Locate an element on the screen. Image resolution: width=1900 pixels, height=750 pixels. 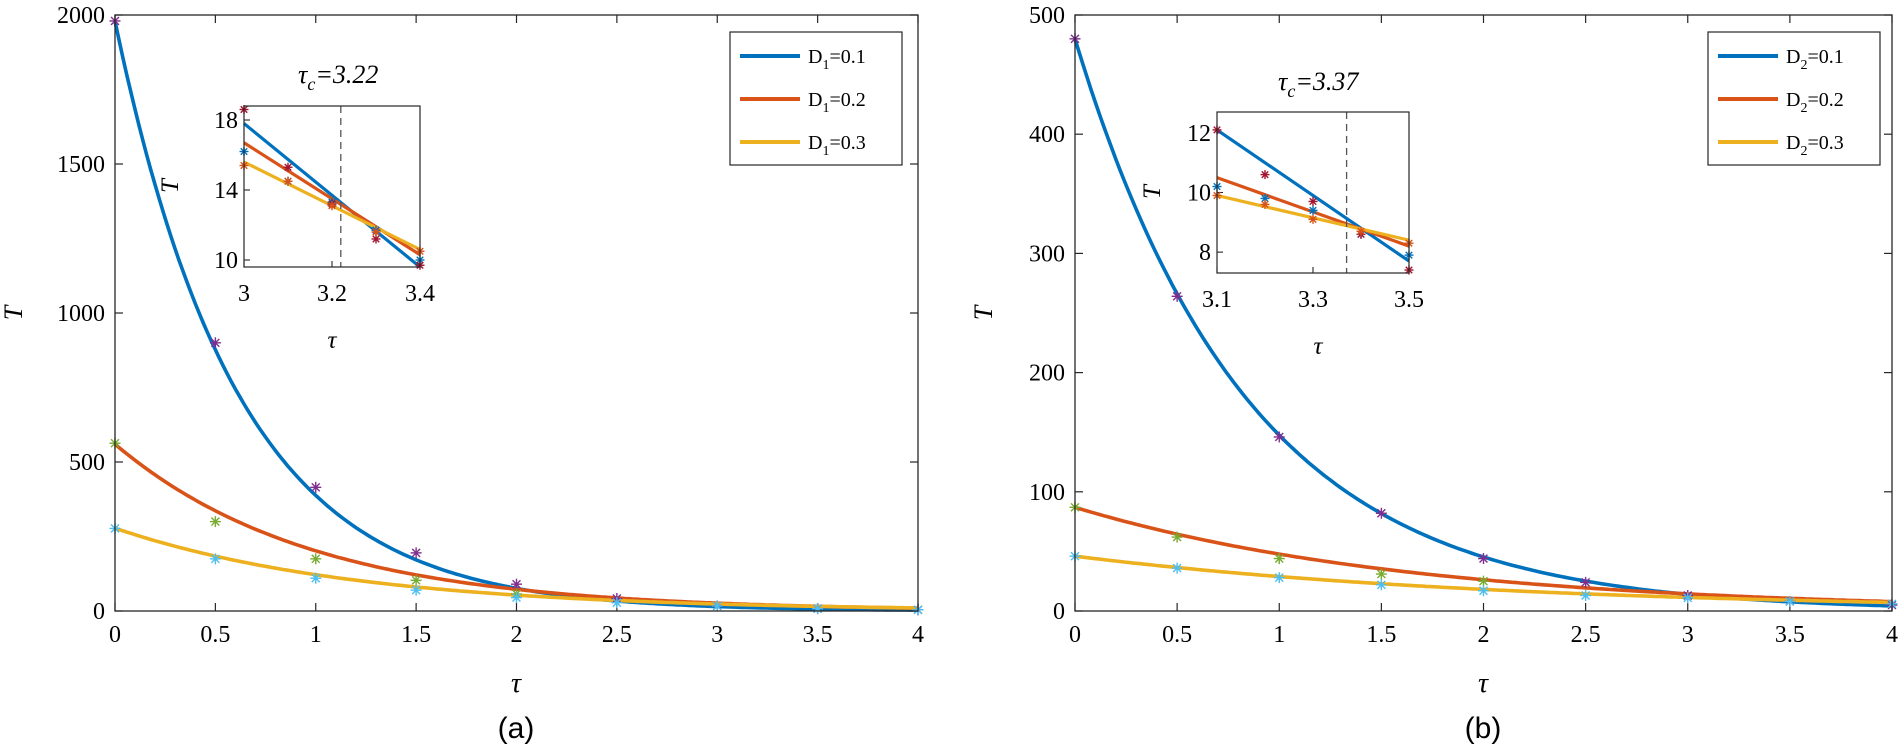
panel-a-xtick-label: 2.5 is located at coordinates (617, 635).